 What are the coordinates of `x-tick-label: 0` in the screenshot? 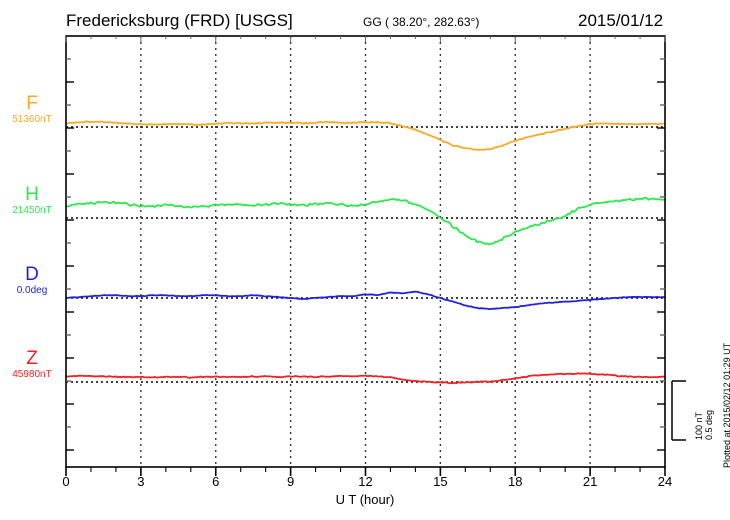 It's located at (66, 481).